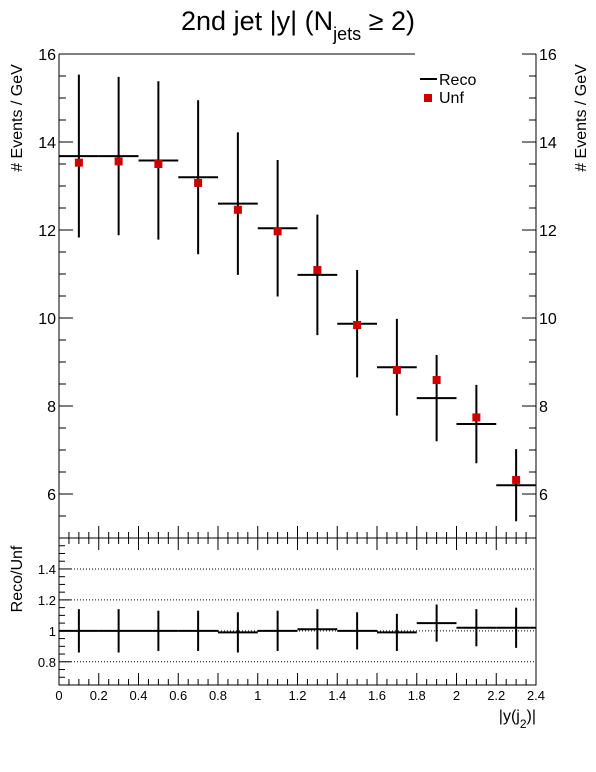 The height and width of the screenshot is (772, 596). What do you see at coordinates (47, 569) in the screenshot?
I see `bottom-ytick-label: 1.4` at bounding box center [47, 569].